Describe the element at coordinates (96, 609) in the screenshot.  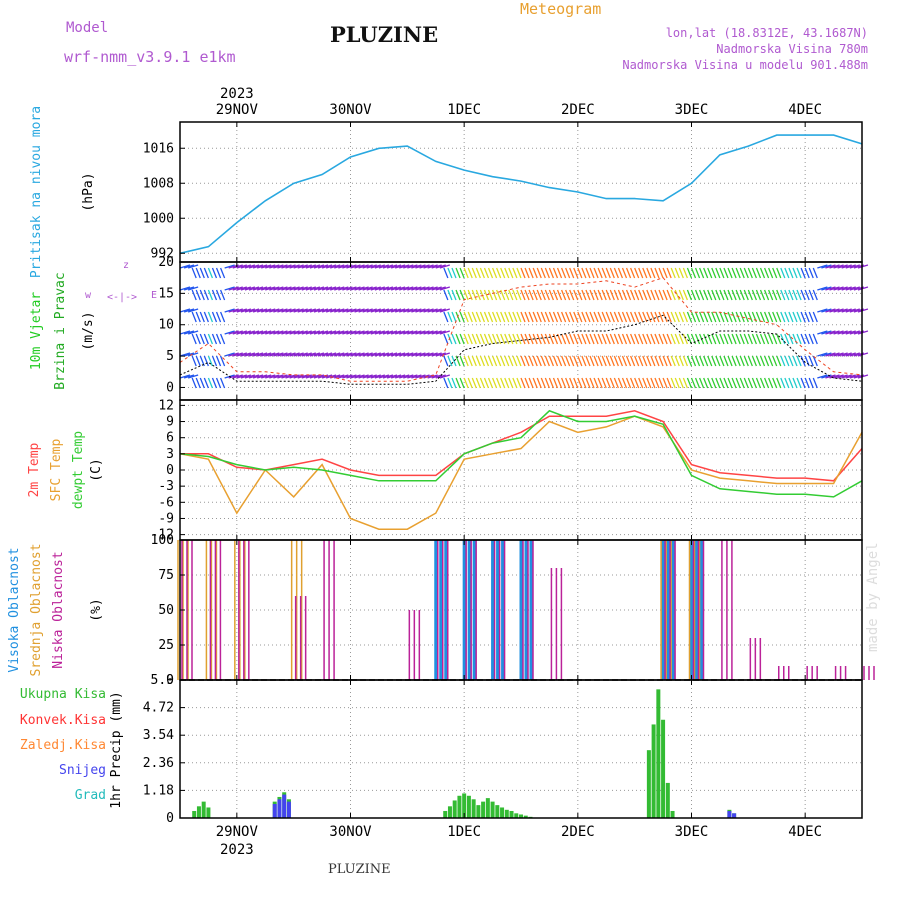
I see `cloud-unit: (%)` at that location.